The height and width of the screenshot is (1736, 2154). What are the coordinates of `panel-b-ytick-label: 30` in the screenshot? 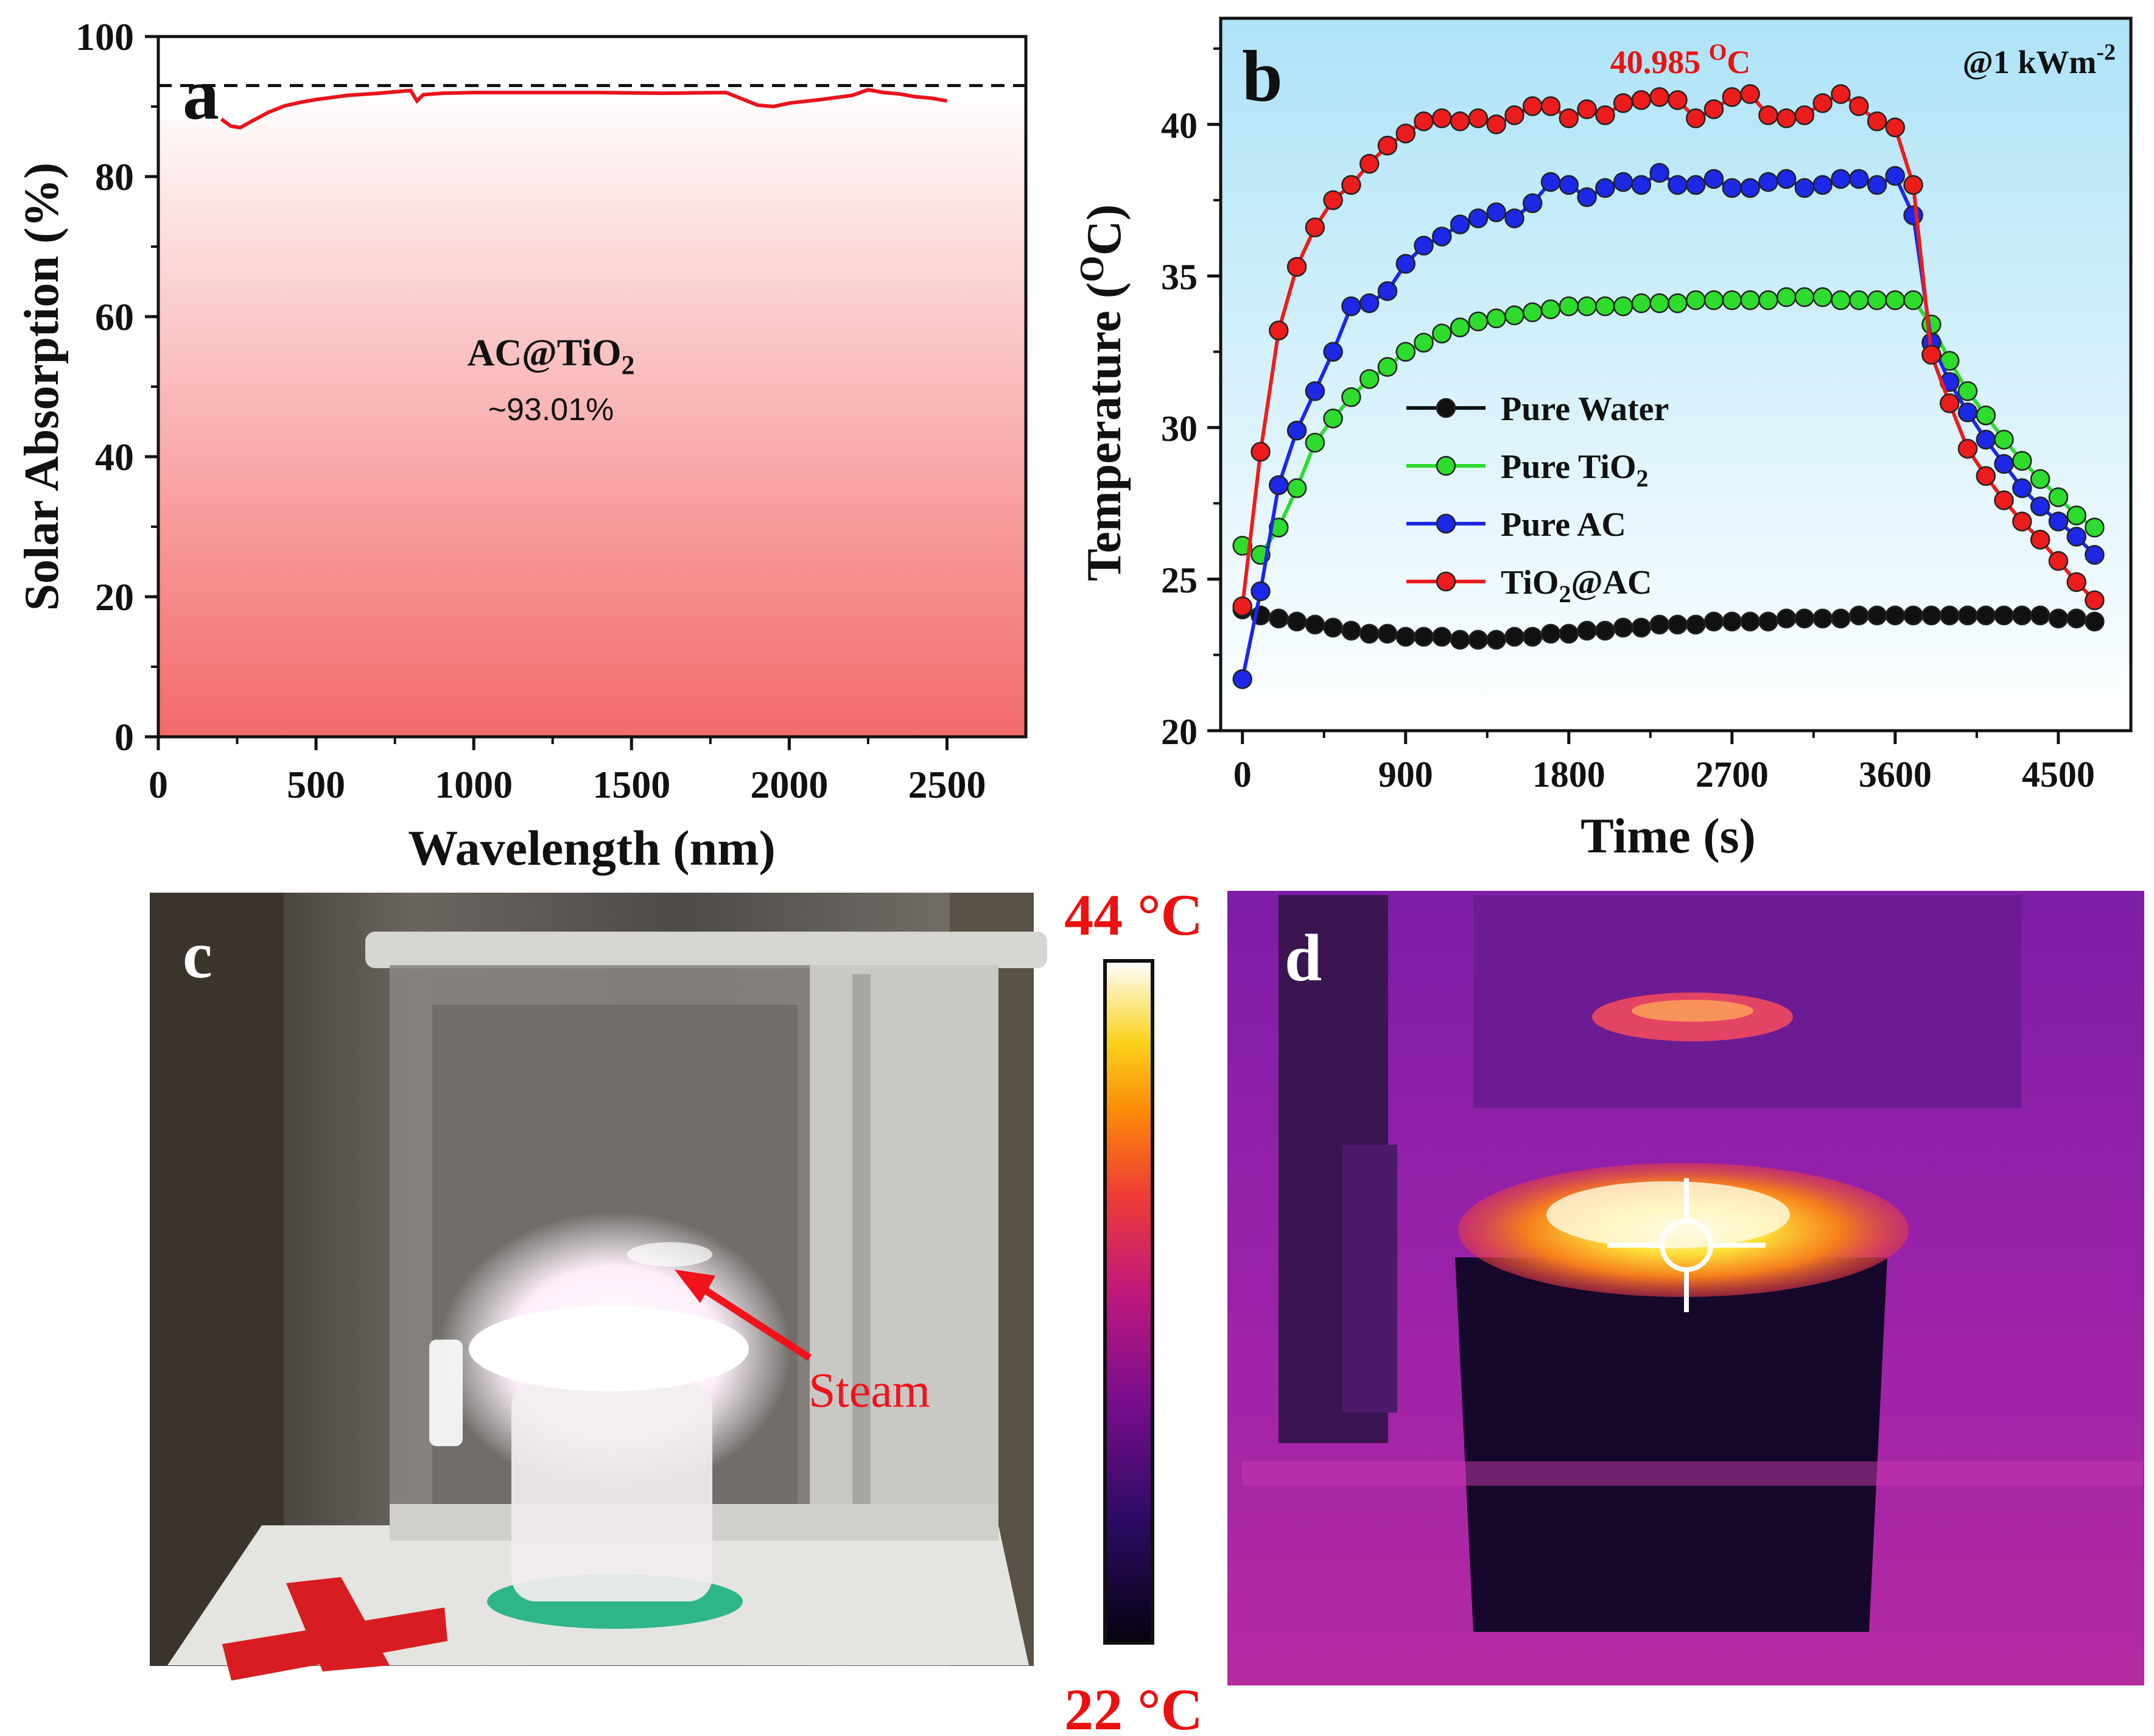 It's located at (1179, 429).